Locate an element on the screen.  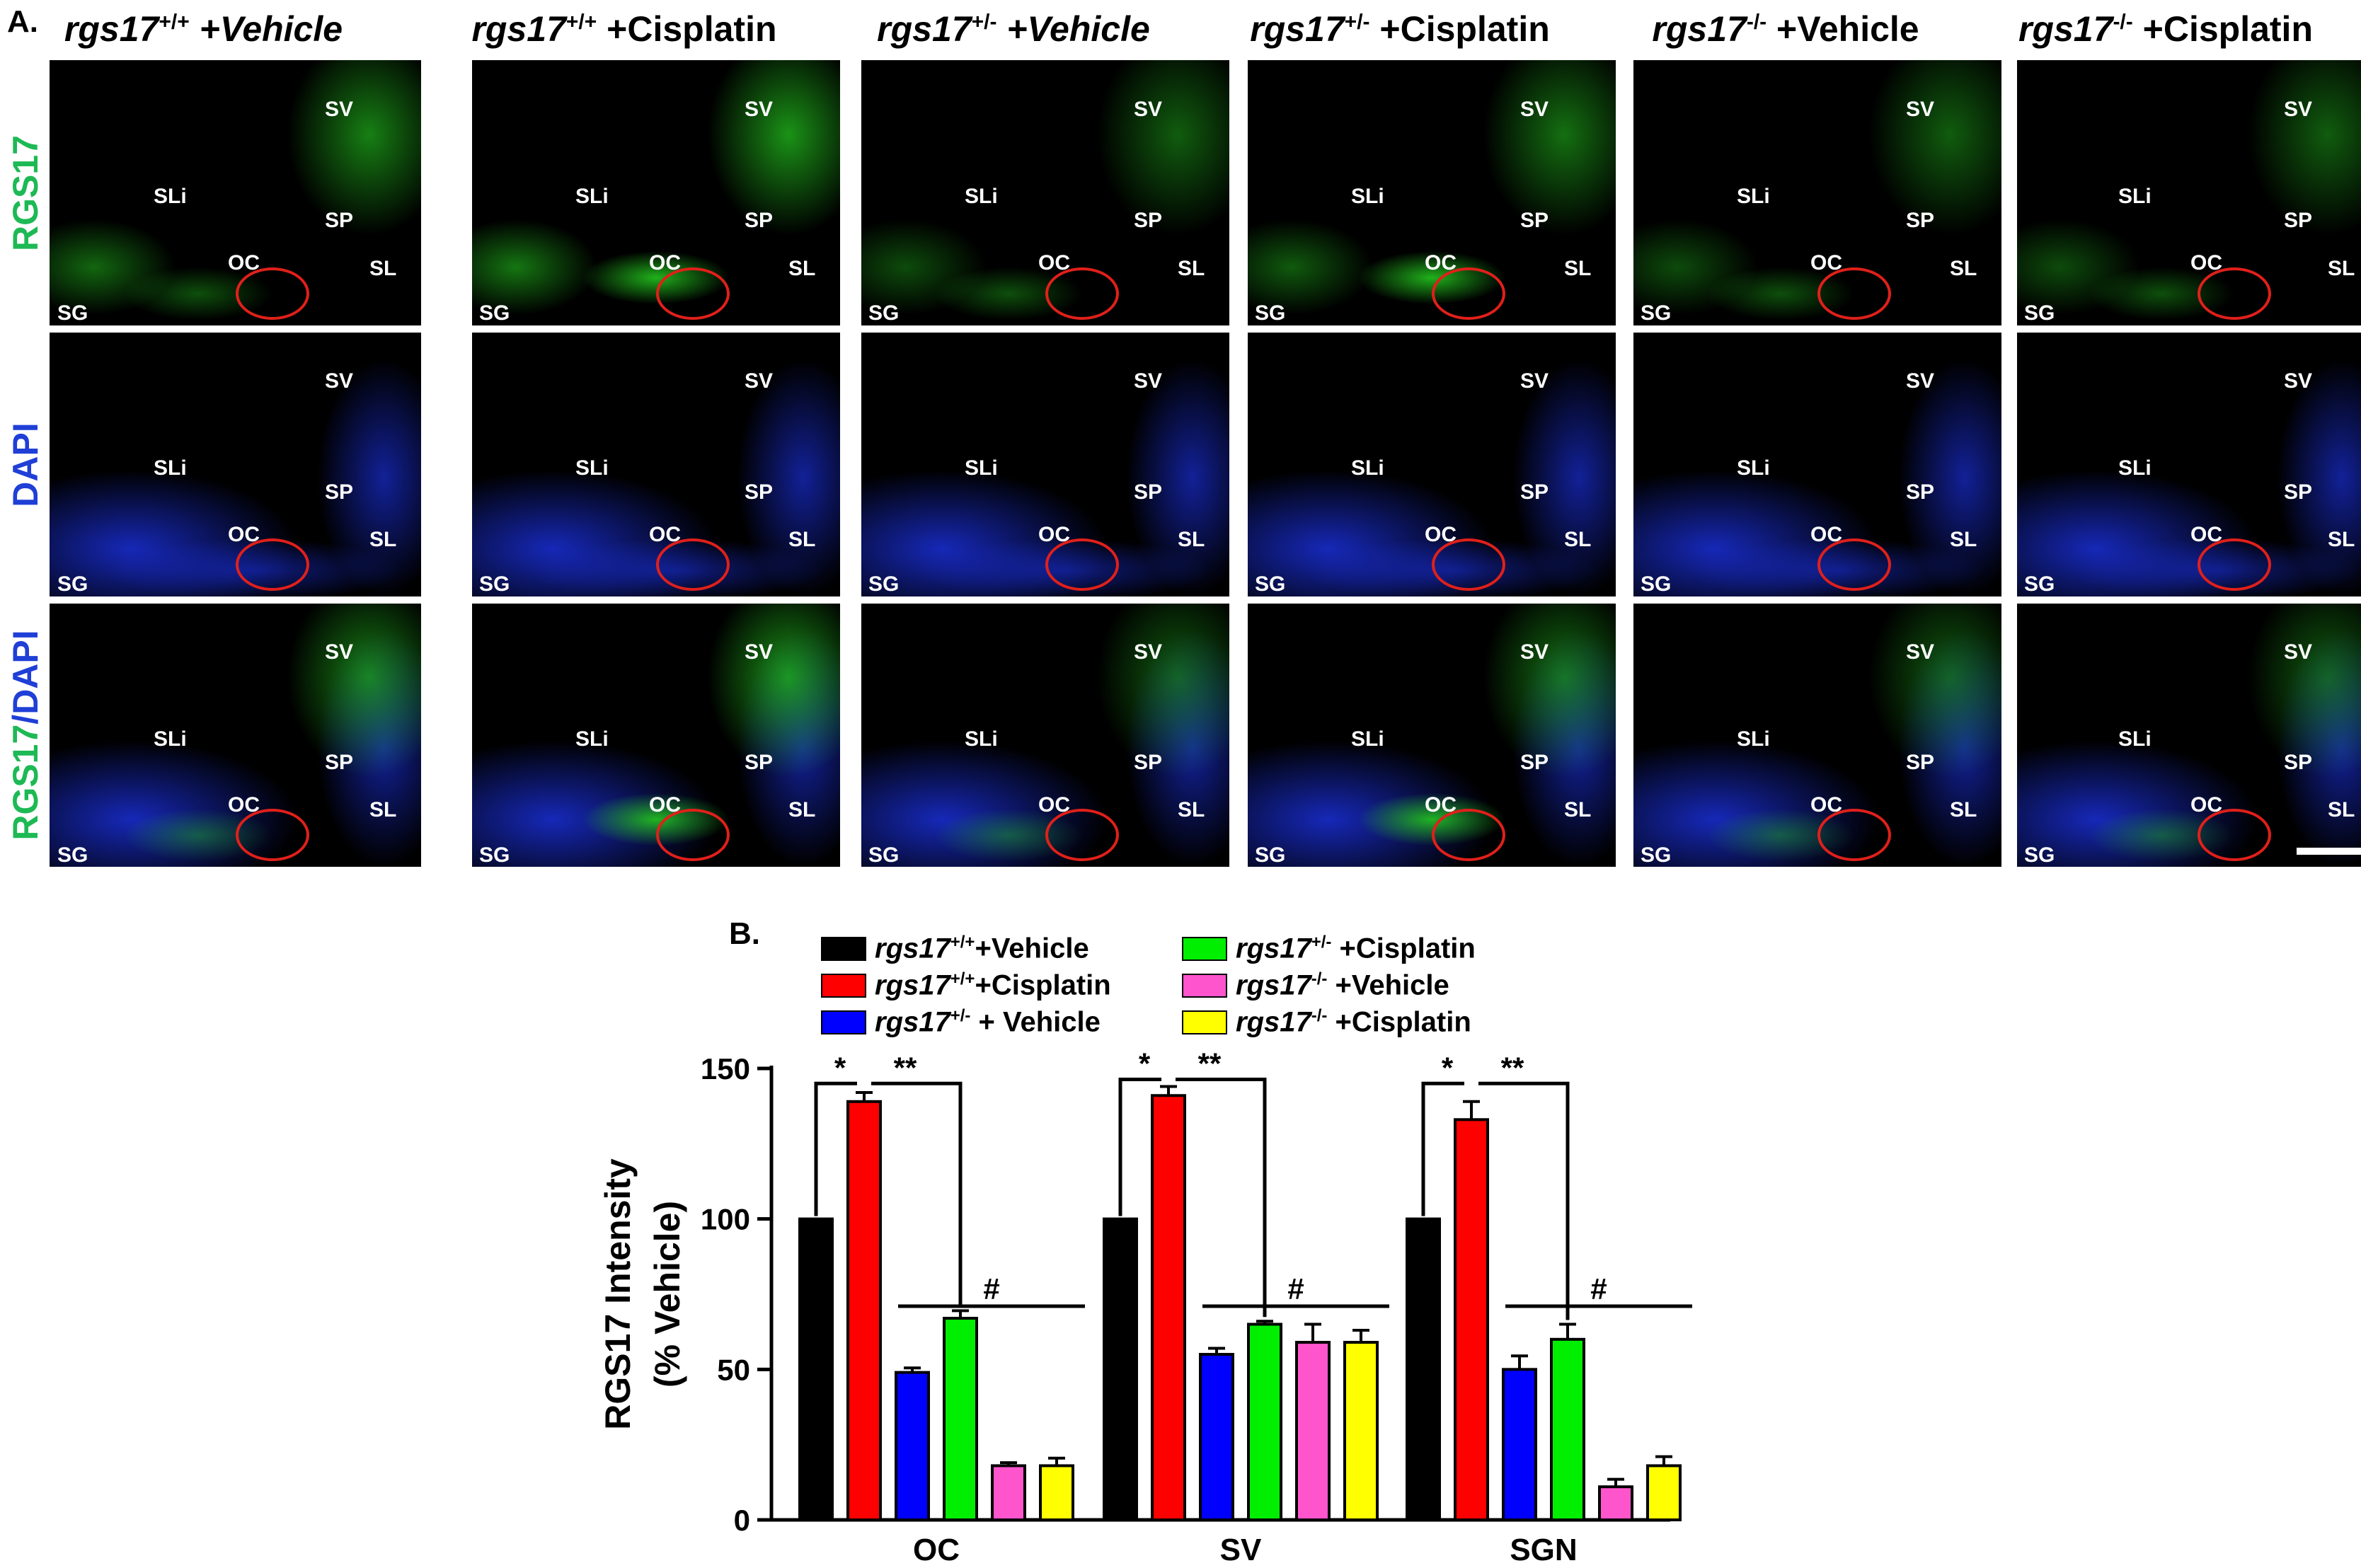
micrograph-green-1: SV SLi SP OC SL SG is located at coordinates (235, 192).